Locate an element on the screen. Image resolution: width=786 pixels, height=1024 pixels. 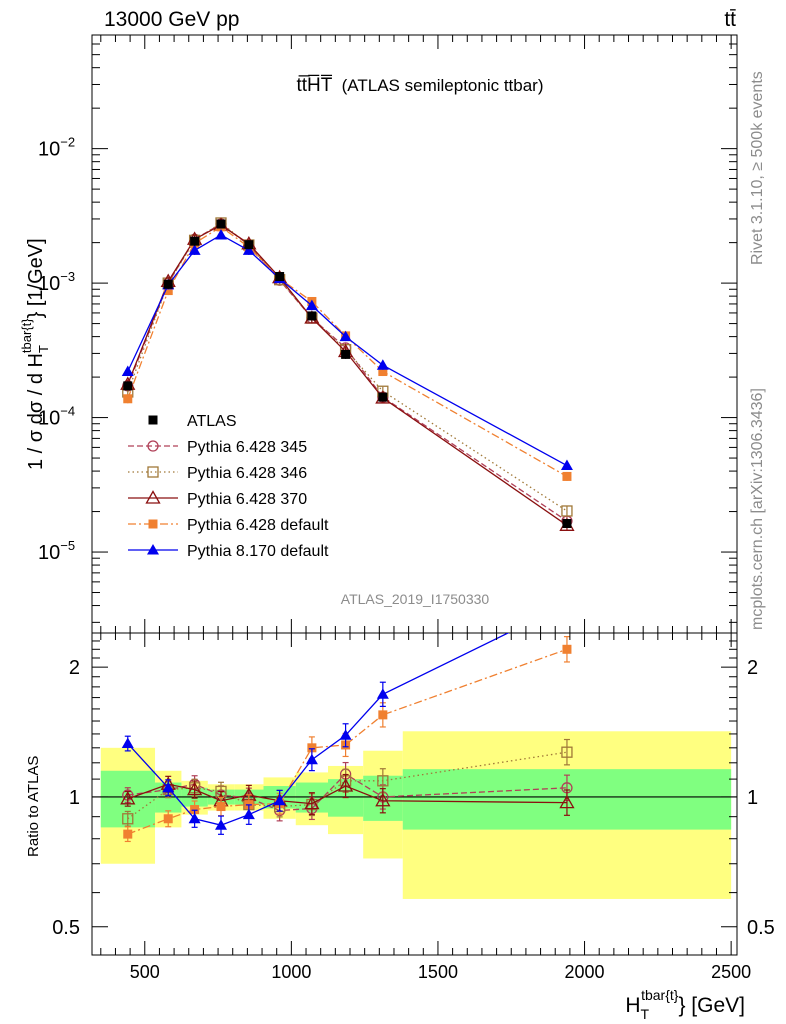
legend-item-2: Pythia 6.428 346 is located at coordinates (217, 473).